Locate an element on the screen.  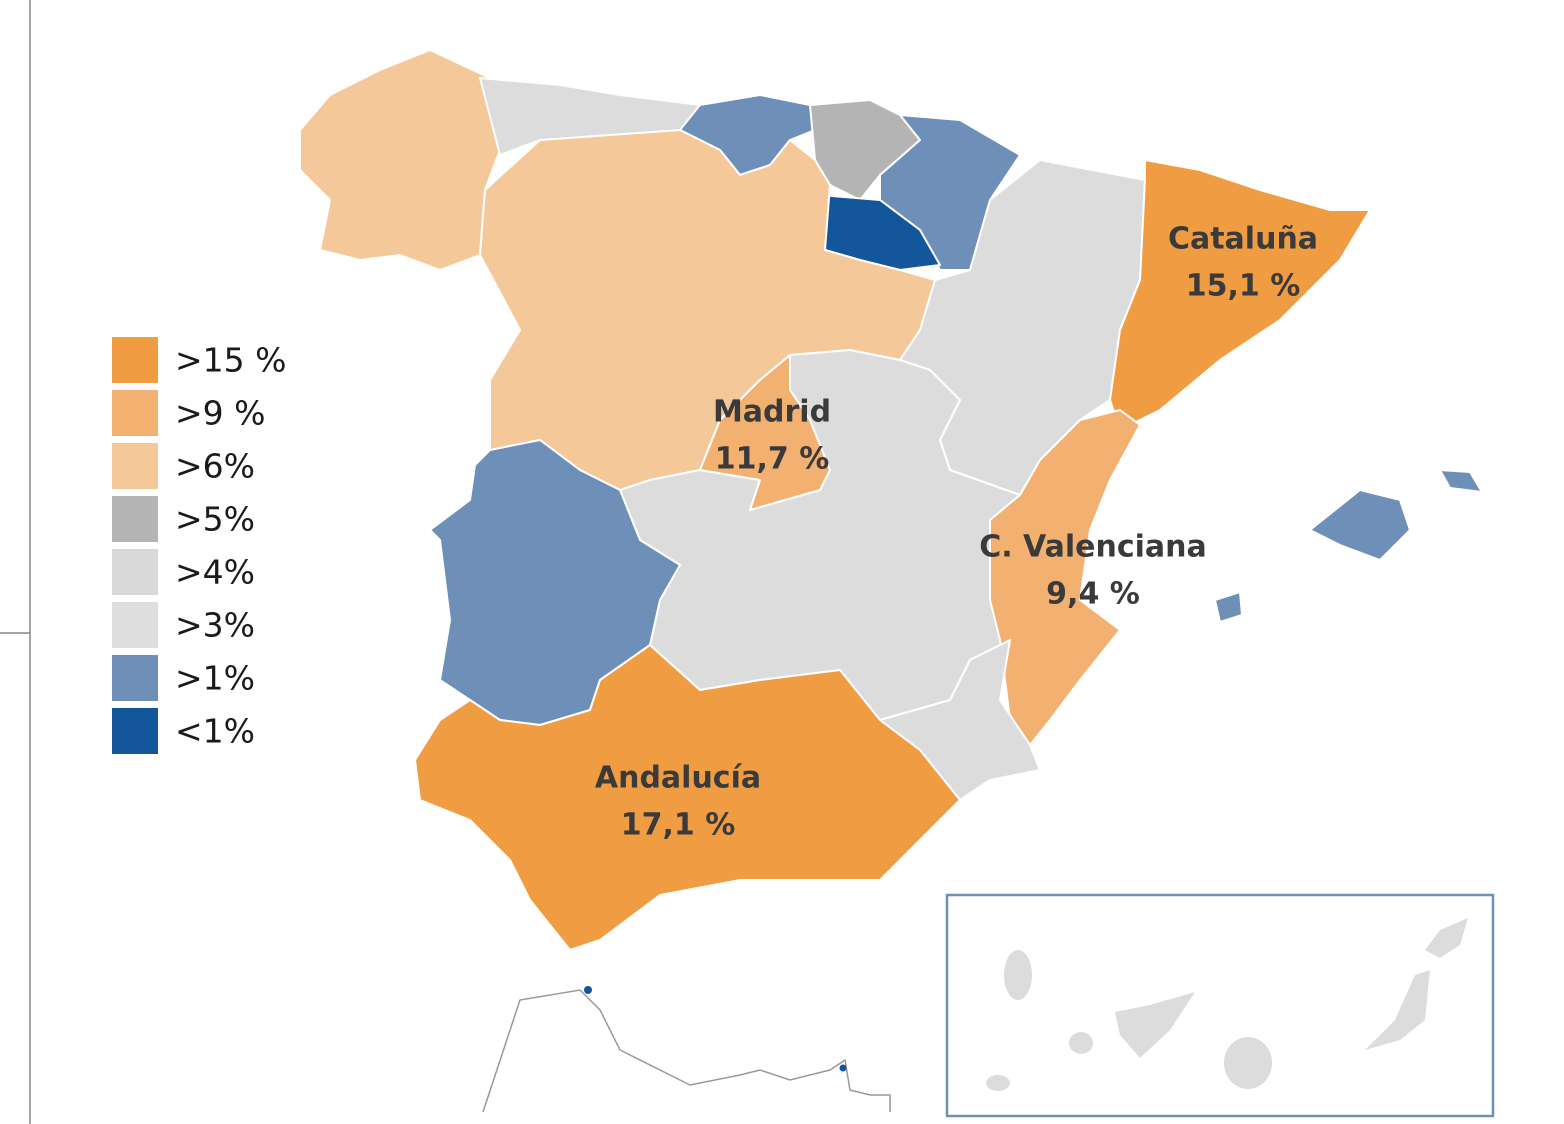
legend-label: >6% is located at coordinates (215, 466).